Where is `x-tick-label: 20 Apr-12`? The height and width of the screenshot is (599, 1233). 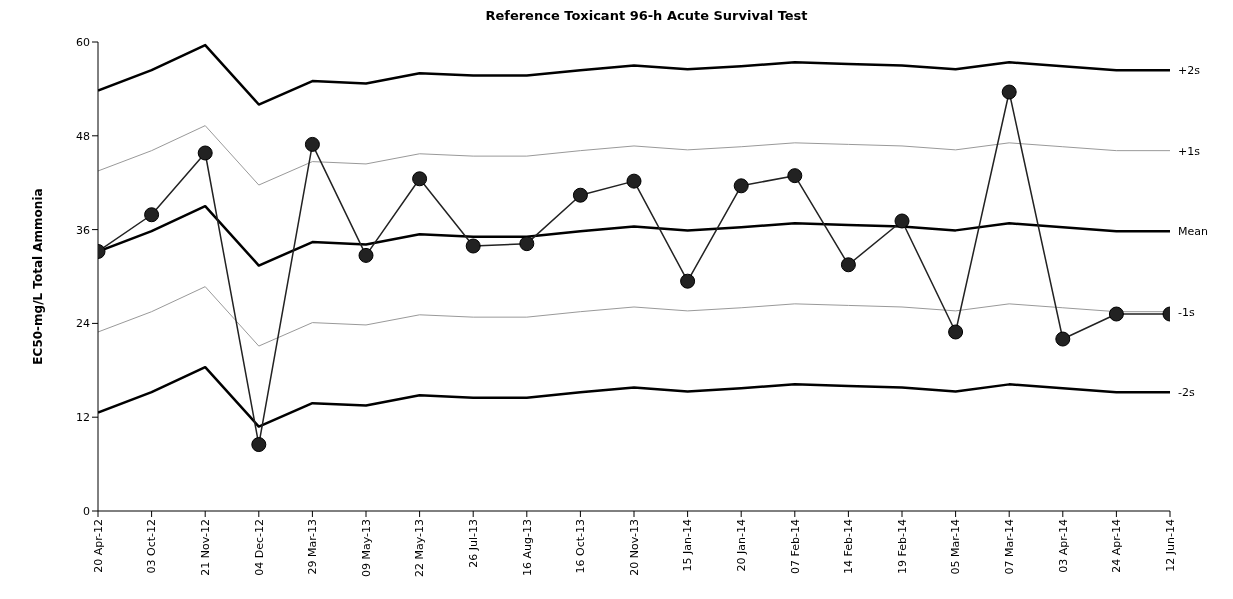 x-tick-label: 20 Apr-12 is located at coordinates (98, 546).